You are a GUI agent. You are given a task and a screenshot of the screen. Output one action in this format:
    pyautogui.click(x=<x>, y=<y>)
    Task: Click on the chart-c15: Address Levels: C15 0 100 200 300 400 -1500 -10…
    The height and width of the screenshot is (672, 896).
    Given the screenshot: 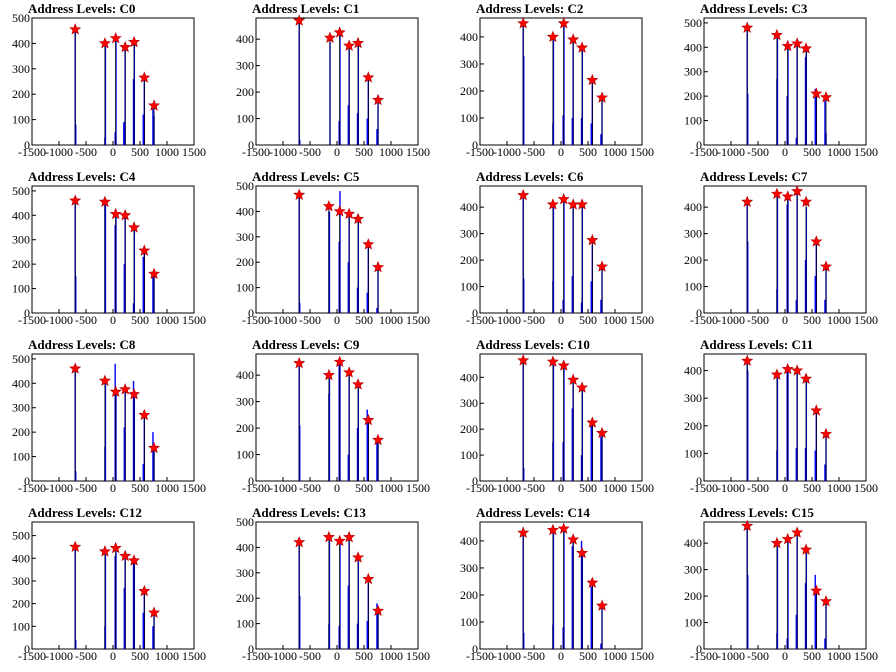 What is the action you would take?
    pyautogui.click(x=781, y=584)
    